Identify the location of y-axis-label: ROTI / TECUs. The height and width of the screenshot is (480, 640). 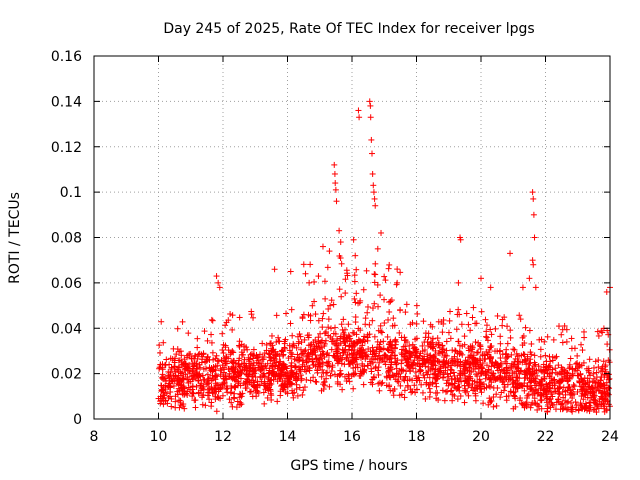
(15, 238).